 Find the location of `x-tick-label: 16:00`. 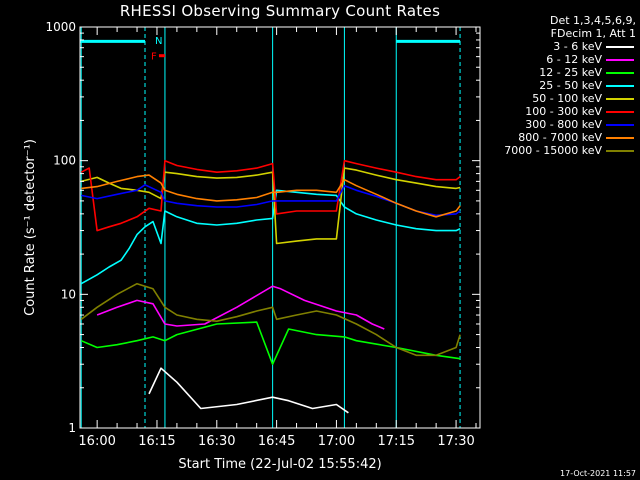

x-tick-label: 16:00 is located at coordinates (96, 441).